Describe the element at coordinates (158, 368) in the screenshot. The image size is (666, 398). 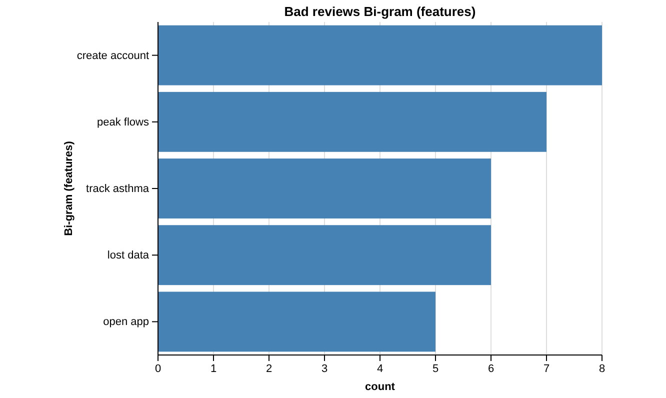
I see `x-tick-label: 0` at that location.